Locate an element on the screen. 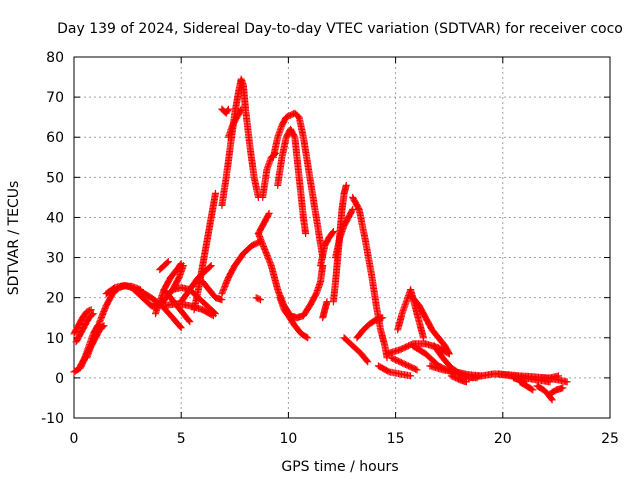  x-tick-labels: 0 5 10 15 20 25 is located at coordinates (344, 439).